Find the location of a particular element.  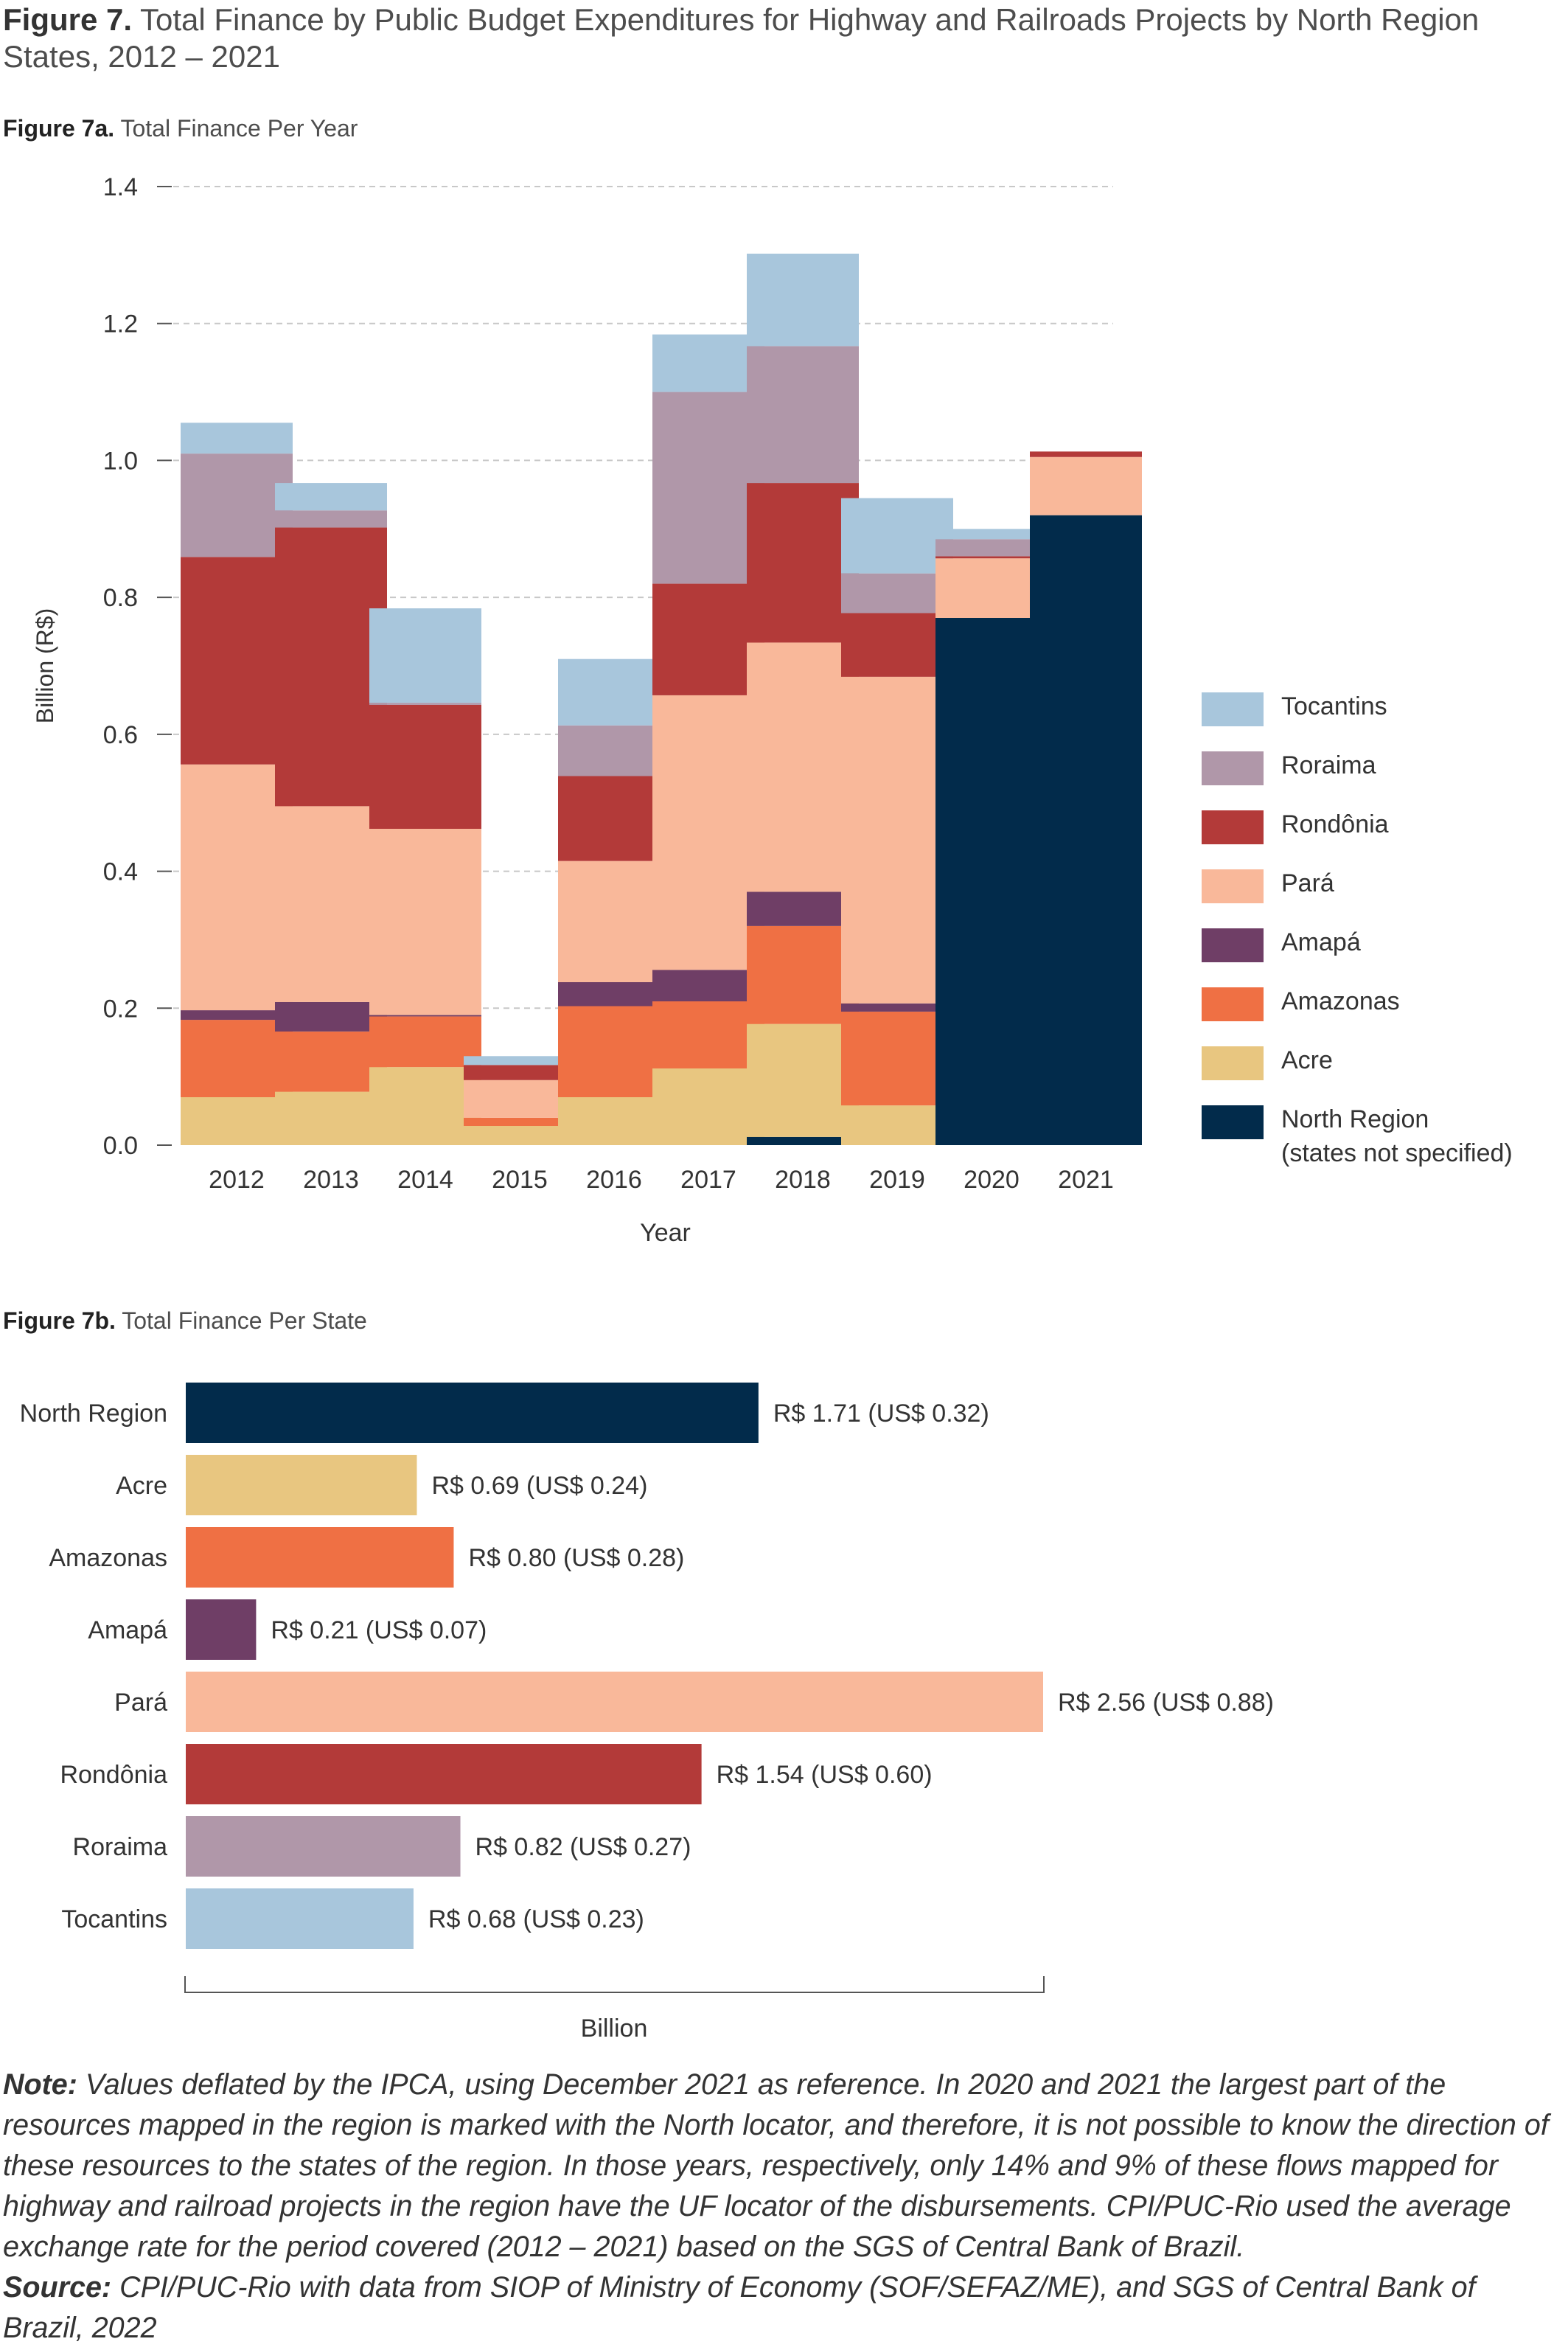

bar-rondonia is located at coordinates (444, 1774).